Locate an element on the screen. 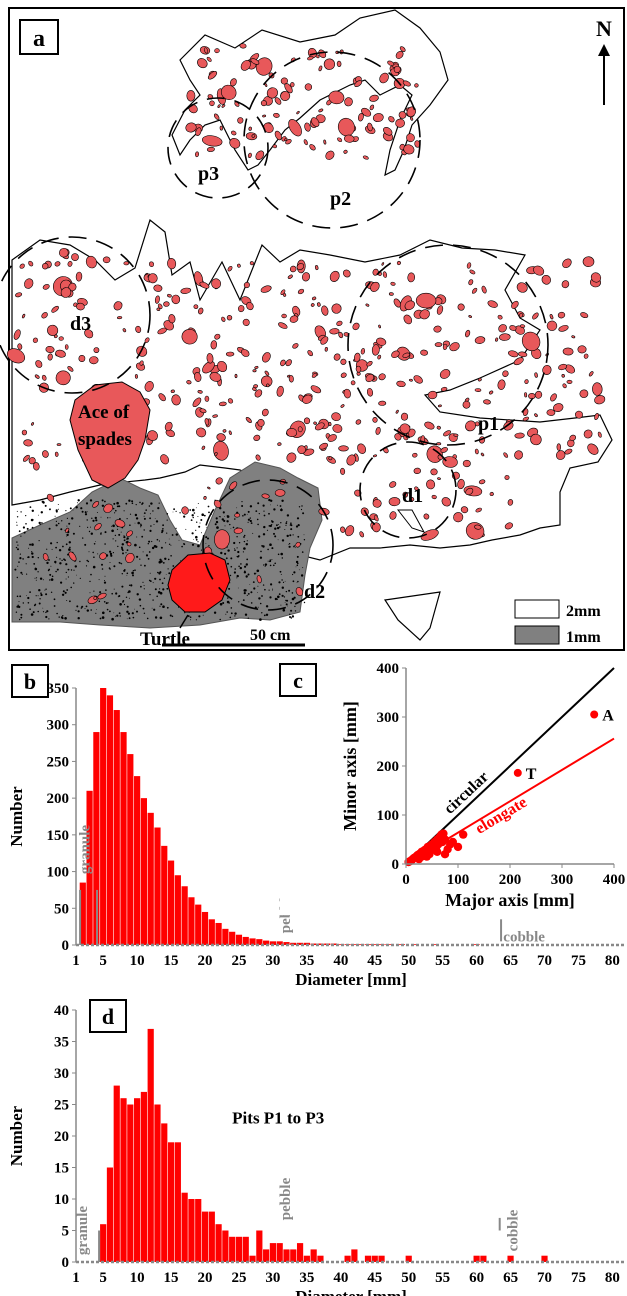 Image resolution: width=627 pixels, height=1296 pixels. x-tick-label: 25 is located at coordinates (238, 961).